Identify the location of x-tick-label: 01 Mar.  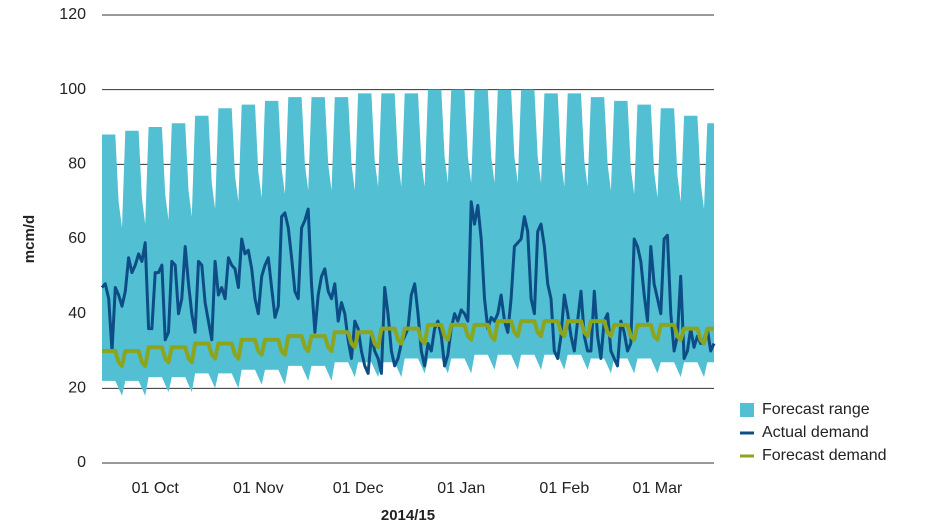
(658, 488).